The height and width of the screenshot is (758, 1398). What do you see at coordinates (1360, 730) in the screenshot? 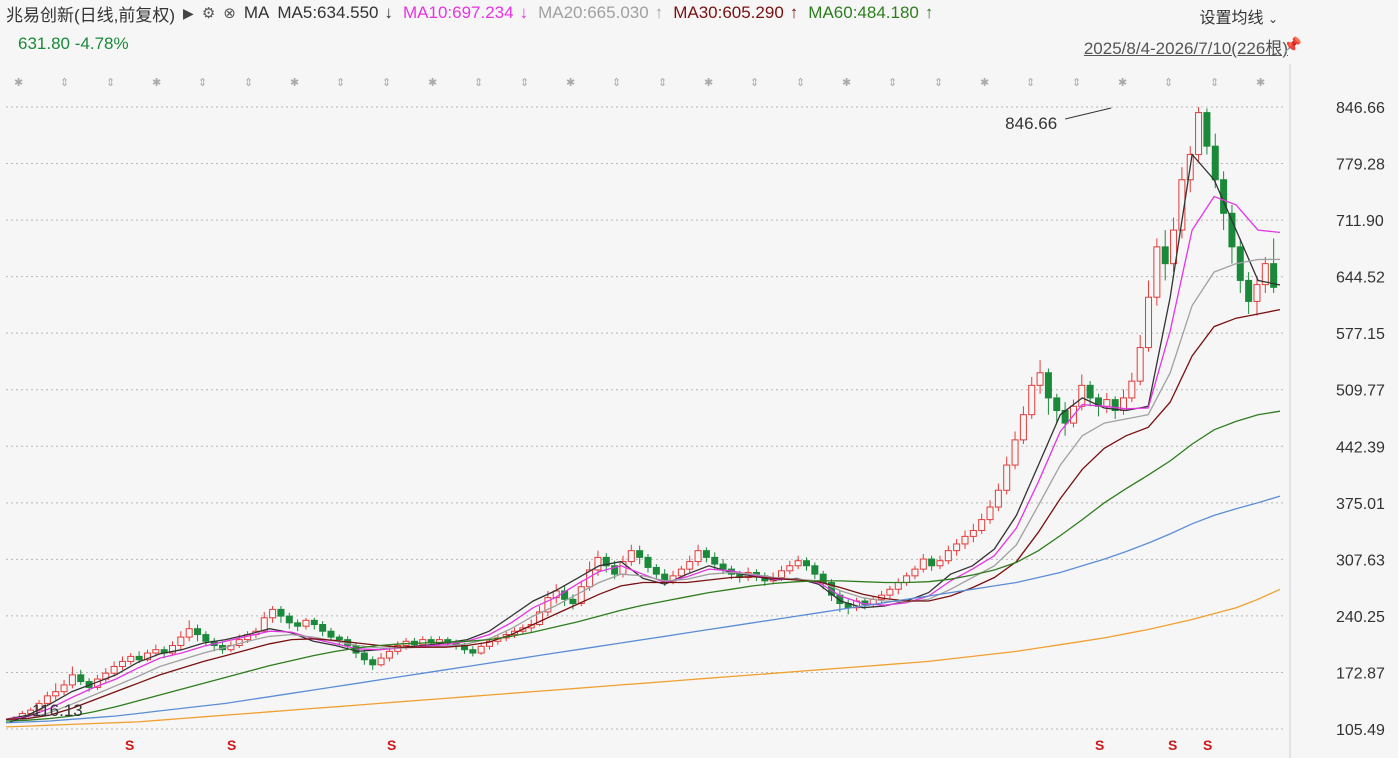
I see `y-tick-label: 105.49` at bounding box center [1360, 730].